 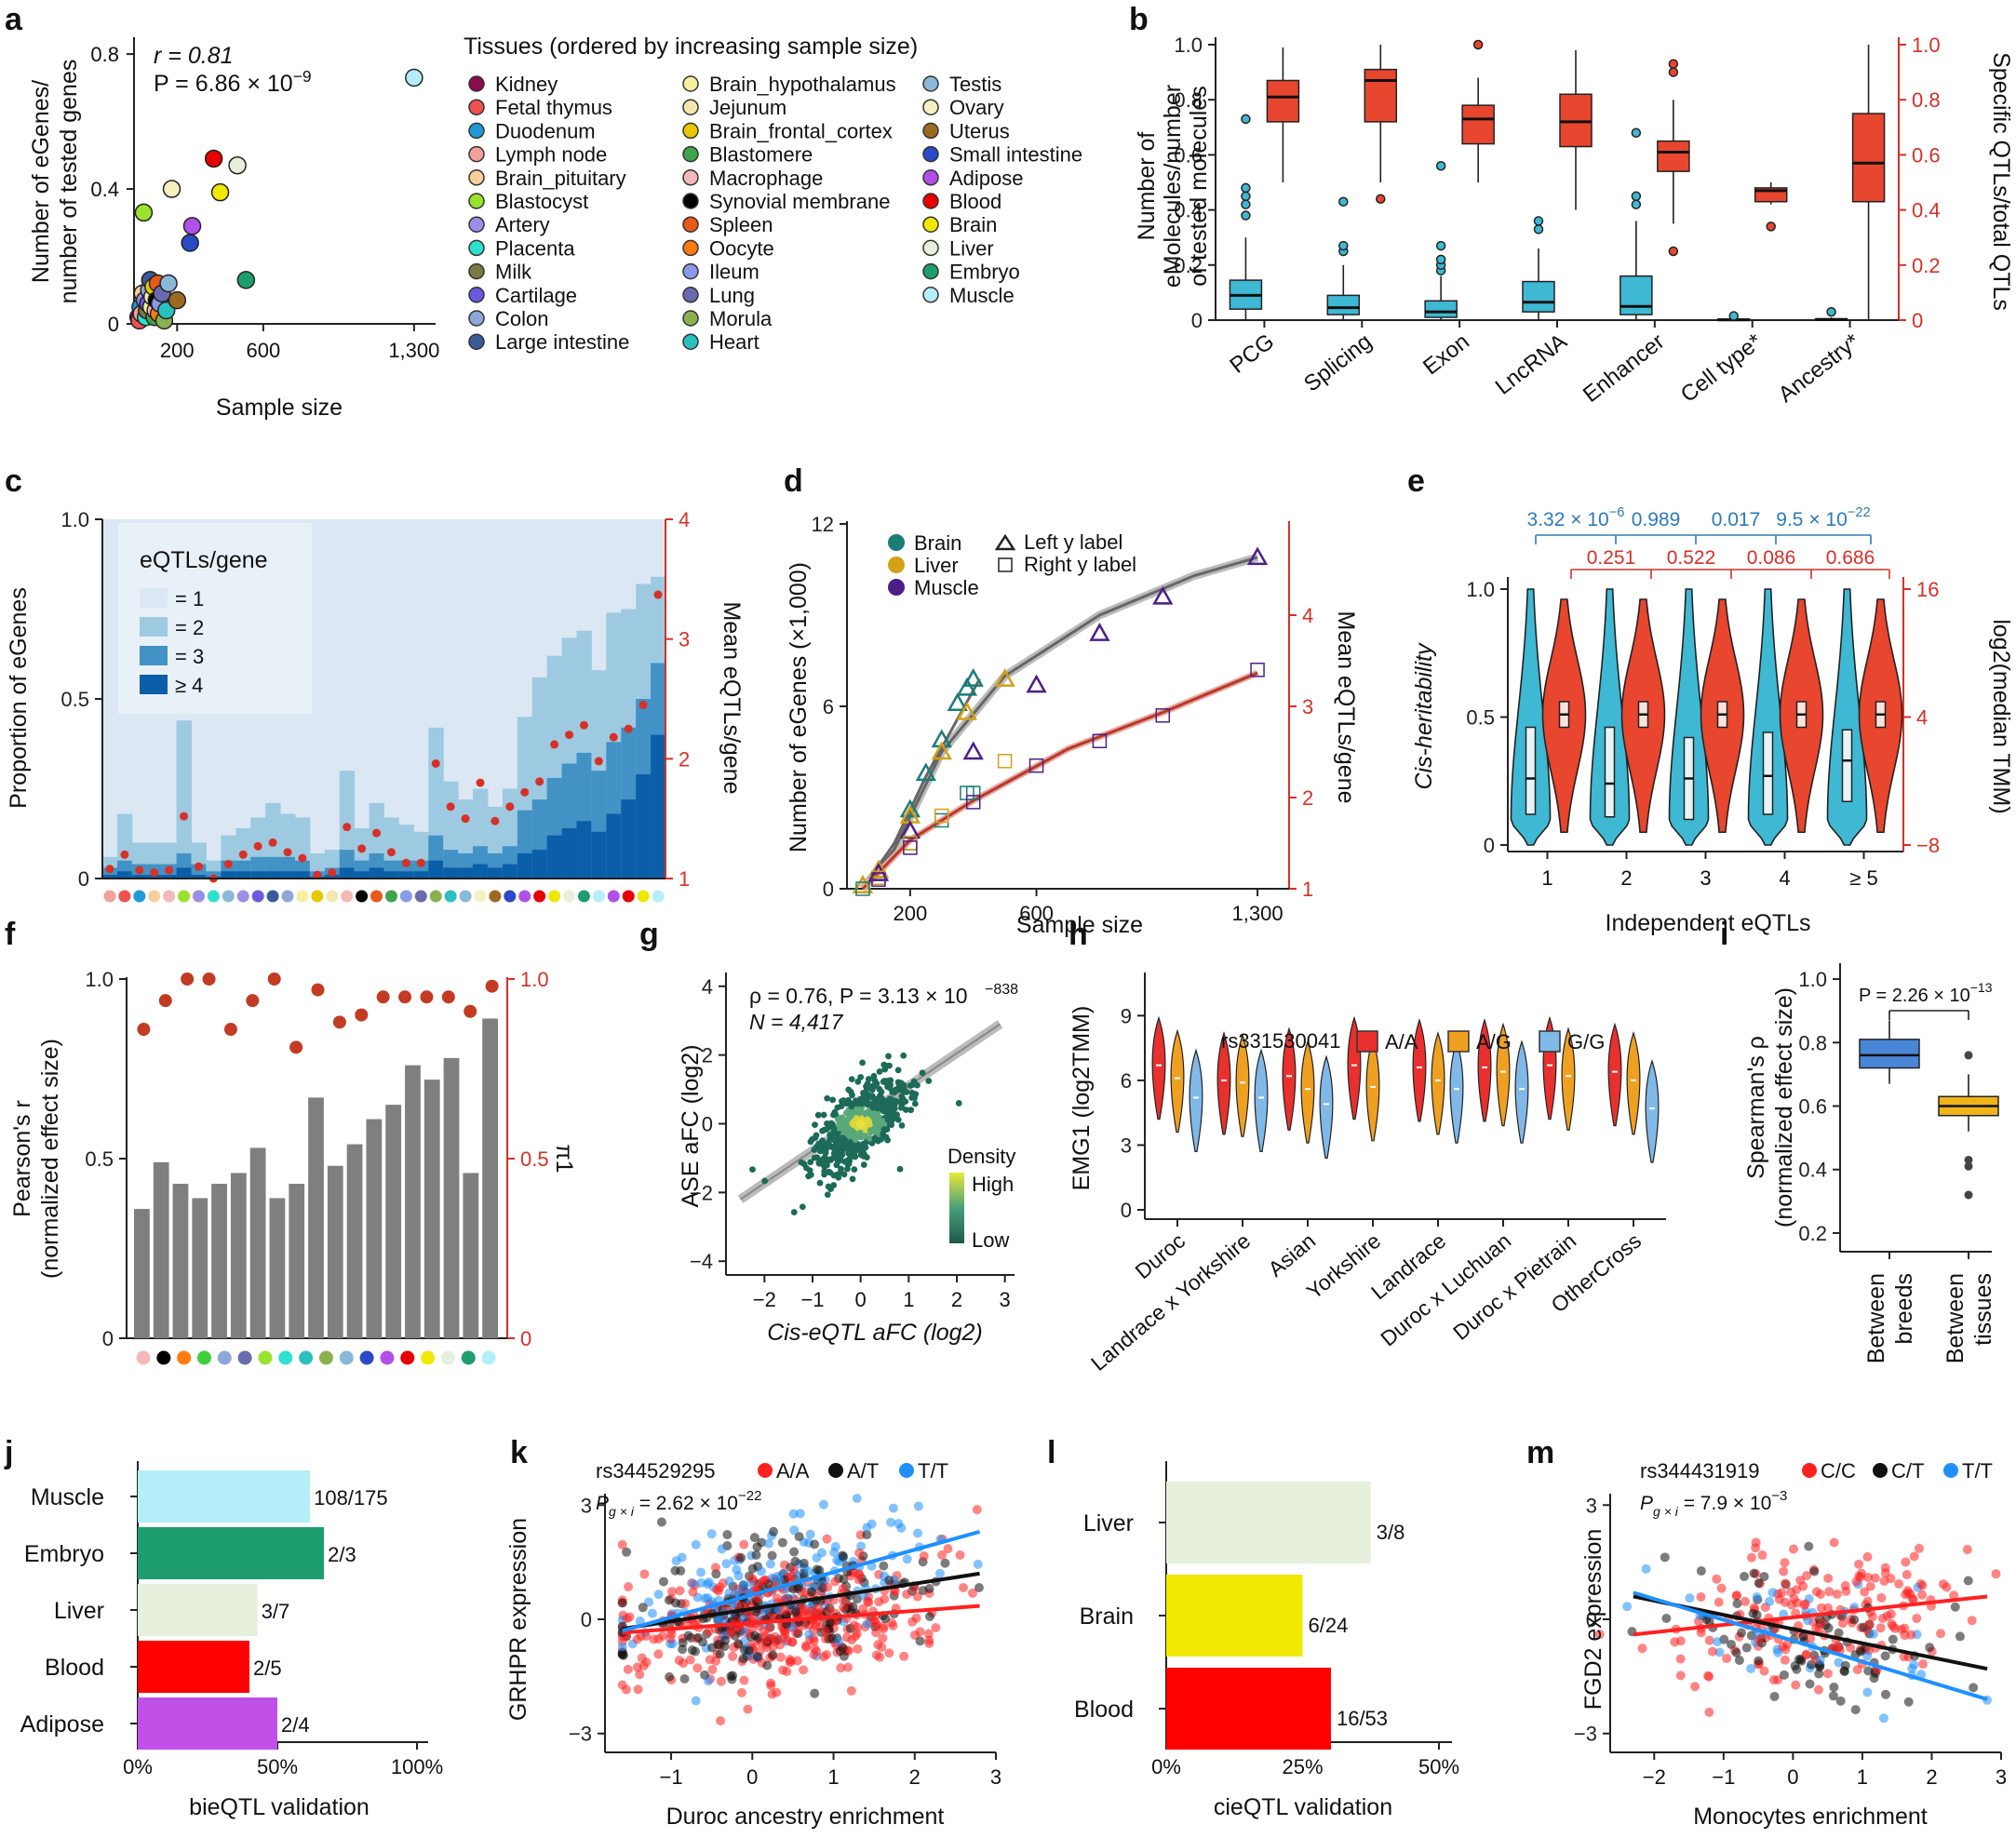 What do you see at coordinates (171, 189) in the screenshot?
I see `a-point` at bounding box center [171, 189].